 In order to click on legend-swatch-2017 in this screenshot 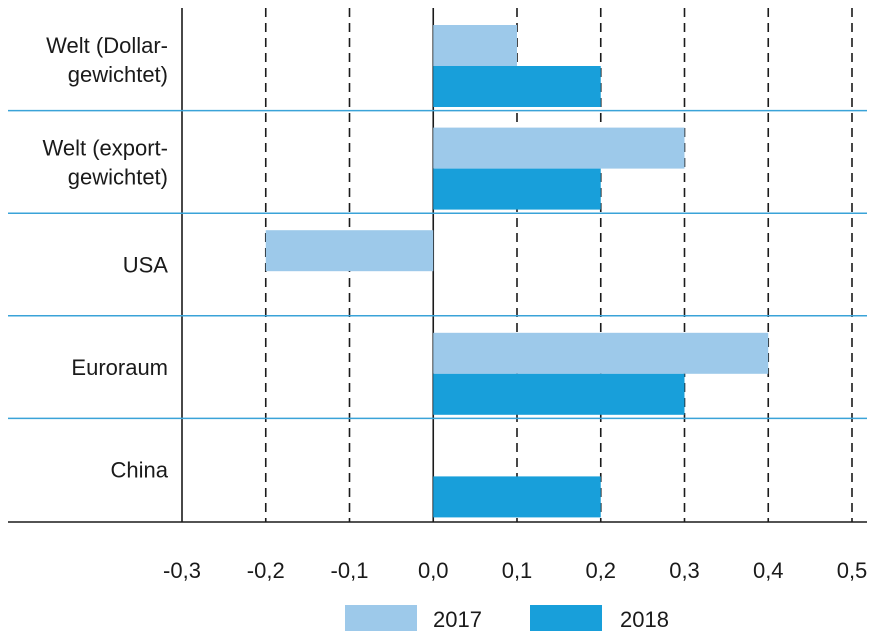, I will do `click(381, 618)`.